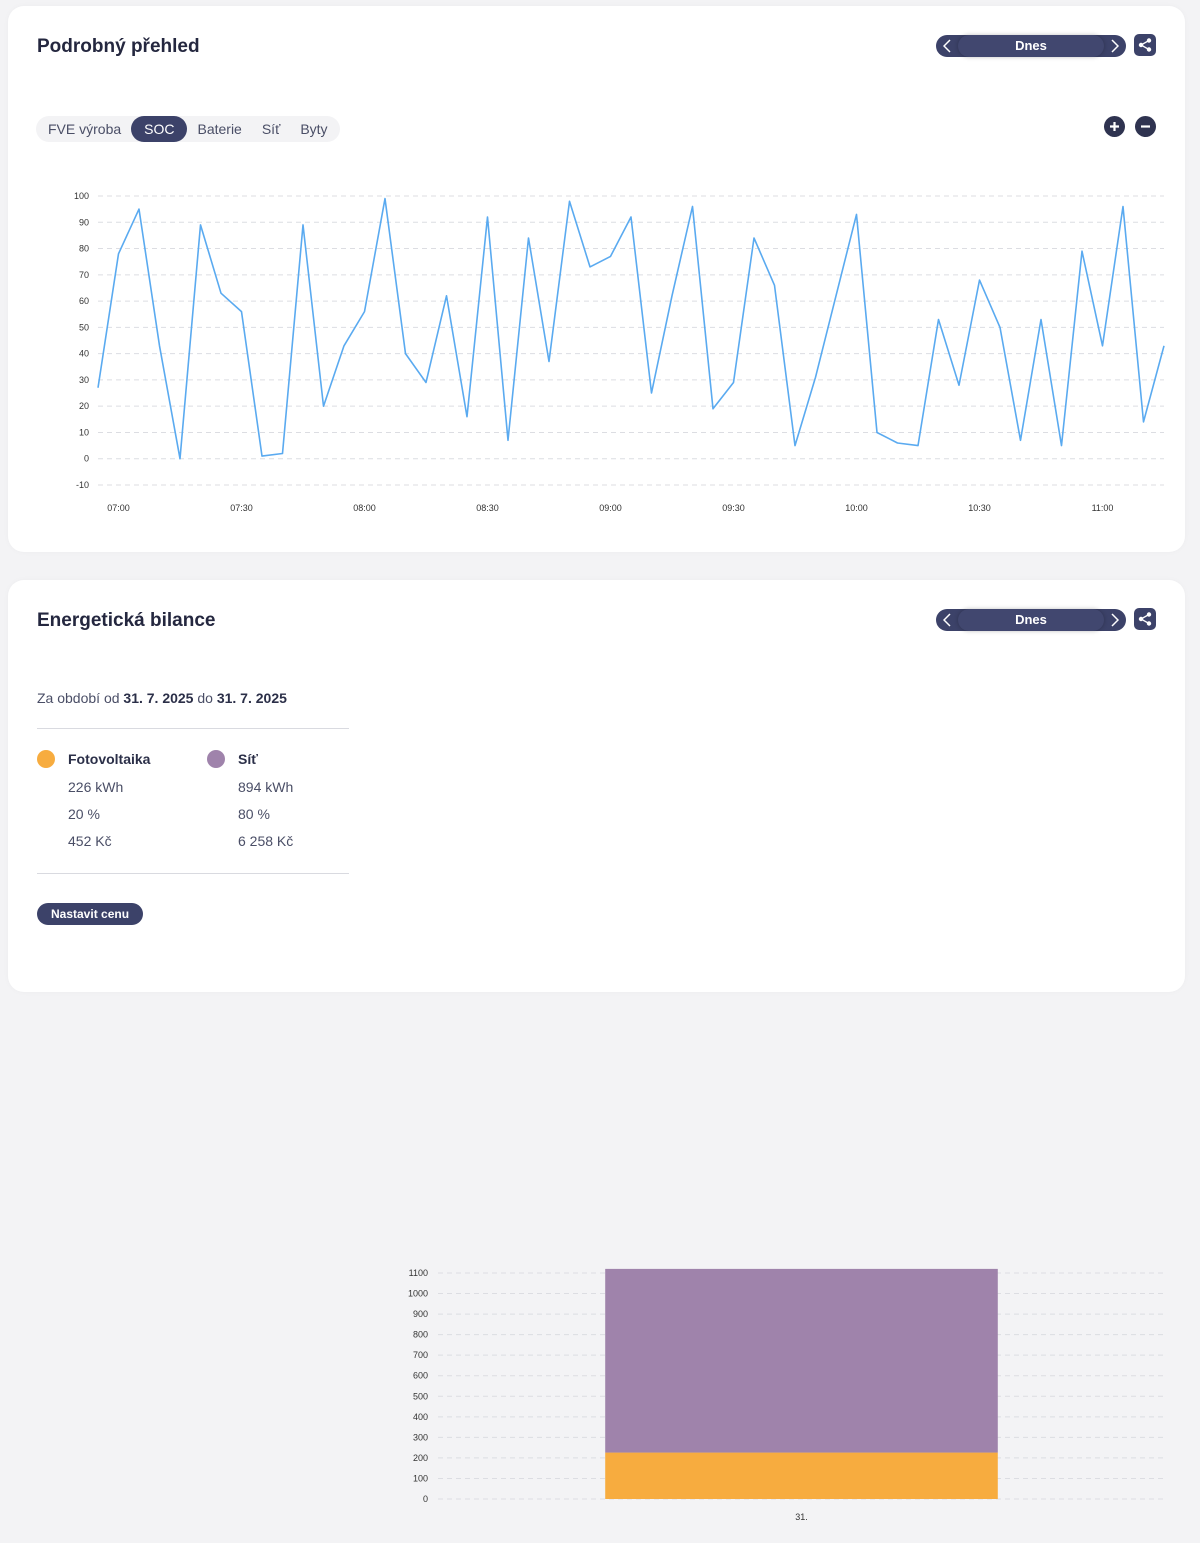  I want to click on period-to: 31. 7. 2025, so click(251, 698).